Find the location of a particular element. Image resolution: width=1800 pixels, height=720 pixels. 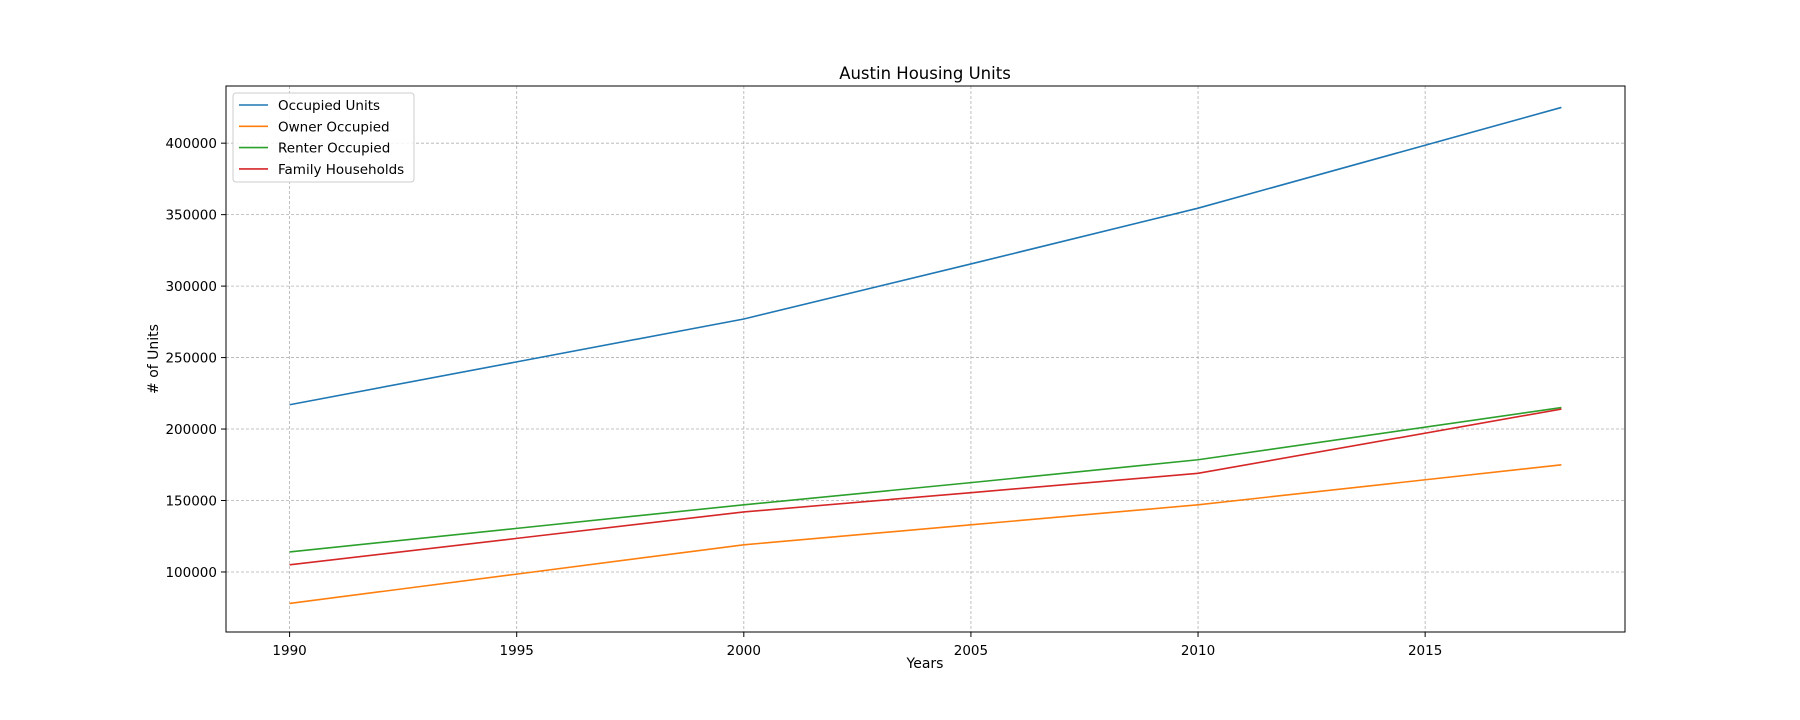

y-tick-label: 350000 is located at coordinates (191, 216).